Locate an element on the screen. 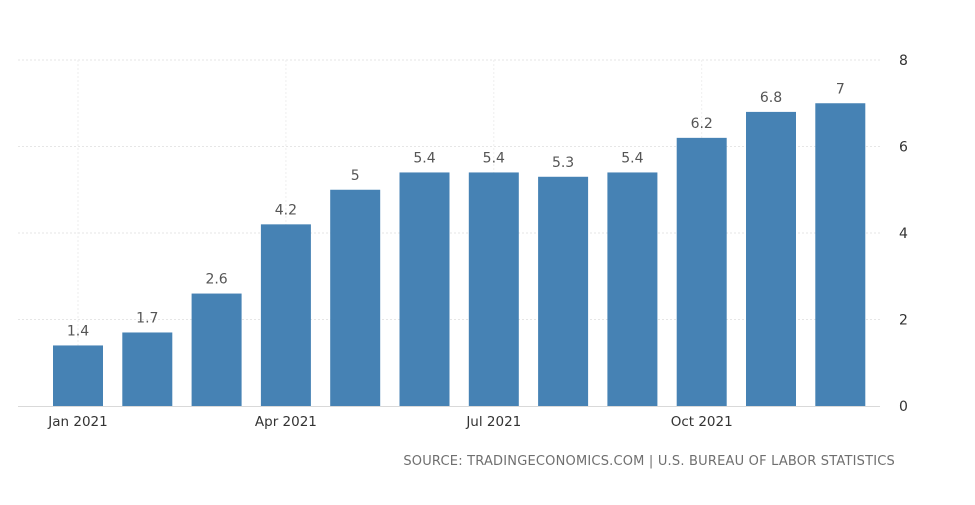 The image size is (975, 505). bar-jun-2021 is located at coordinates (424, 289).